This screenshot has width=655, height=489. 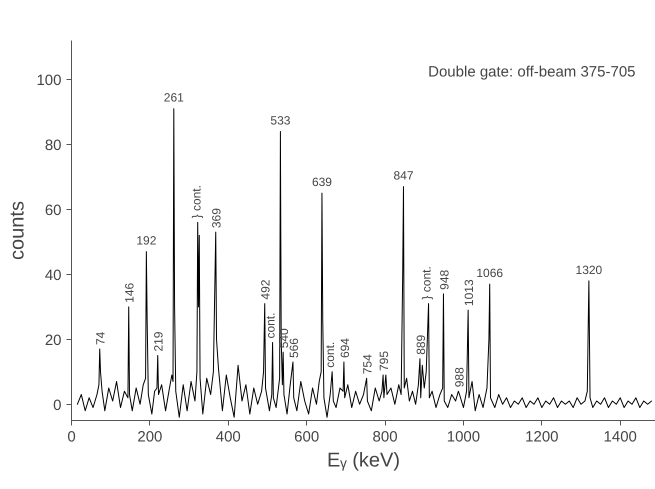 What do you see at coordinates (146, 241) in the screenshot?
I see `annotation: 192` at bounding box center [146, 241].